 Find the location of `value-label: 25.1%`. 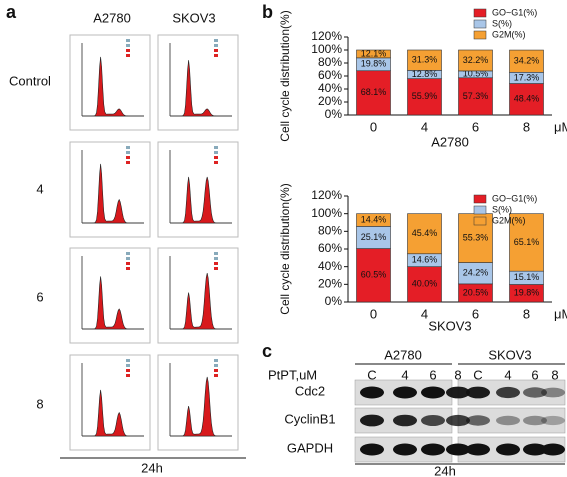

value-label: 25.1% is located at coordinates (374, 237).